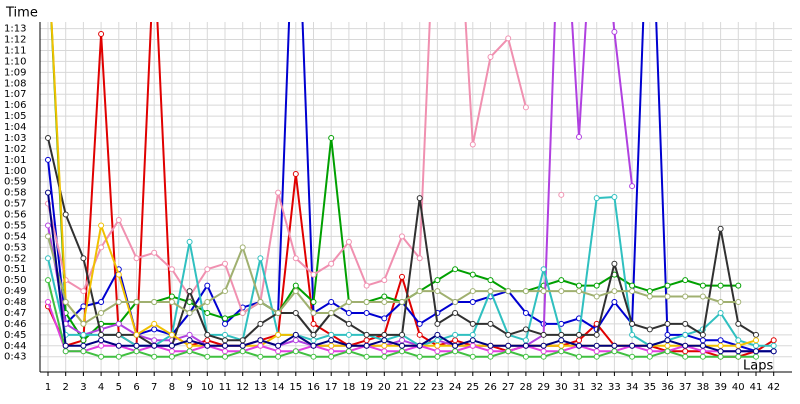  Describe the element at coordinates (15, 171) in the screenshot. I see `y-tick-label: 1:00` at that location.